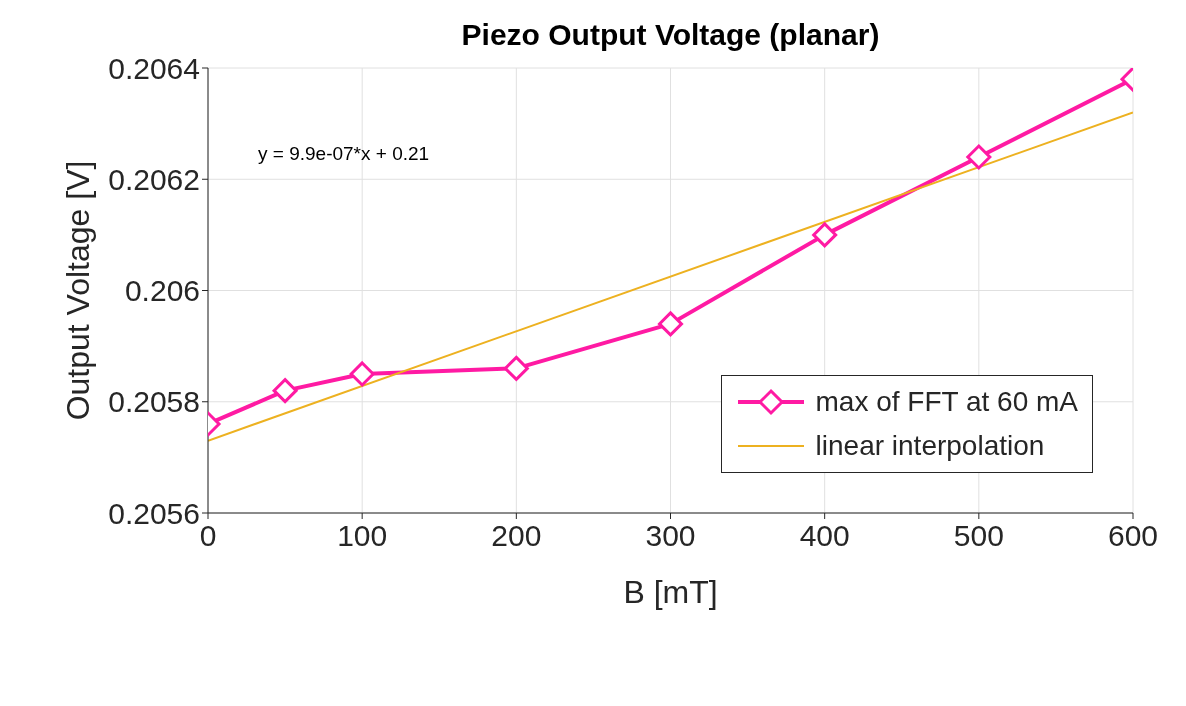  Describe the element at coordinates (154, 179) in the screenshot. I see `y-tick-label: 0.2062` at that location.